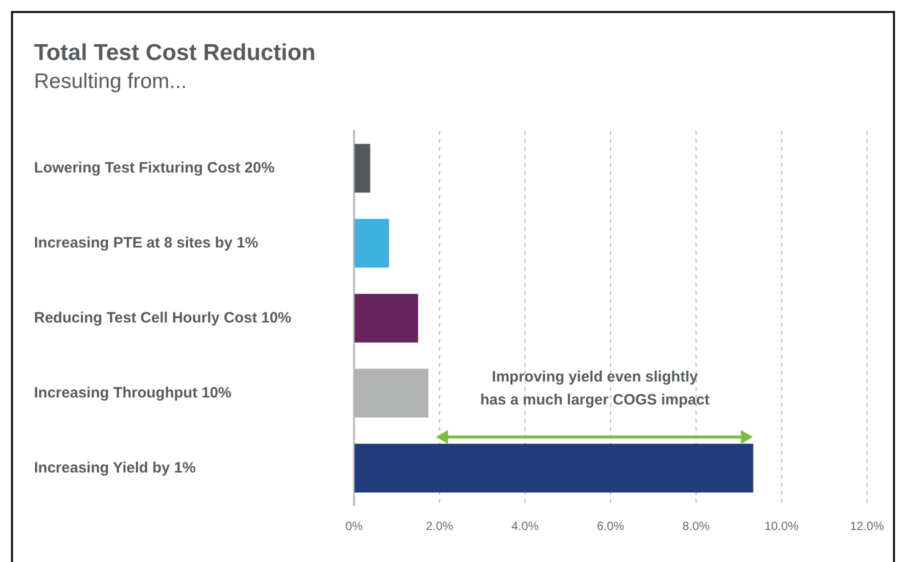  Describe the element at coordinates (867, 526) in the screenshot. I see `x-tick-label: 12.0%` at that location.